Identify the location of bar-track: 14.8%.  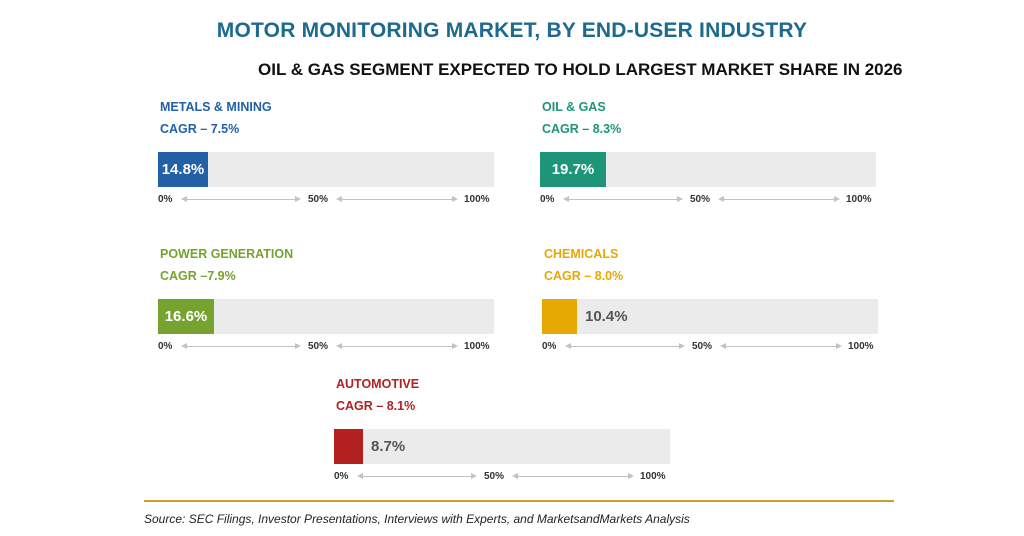
(326, 169).